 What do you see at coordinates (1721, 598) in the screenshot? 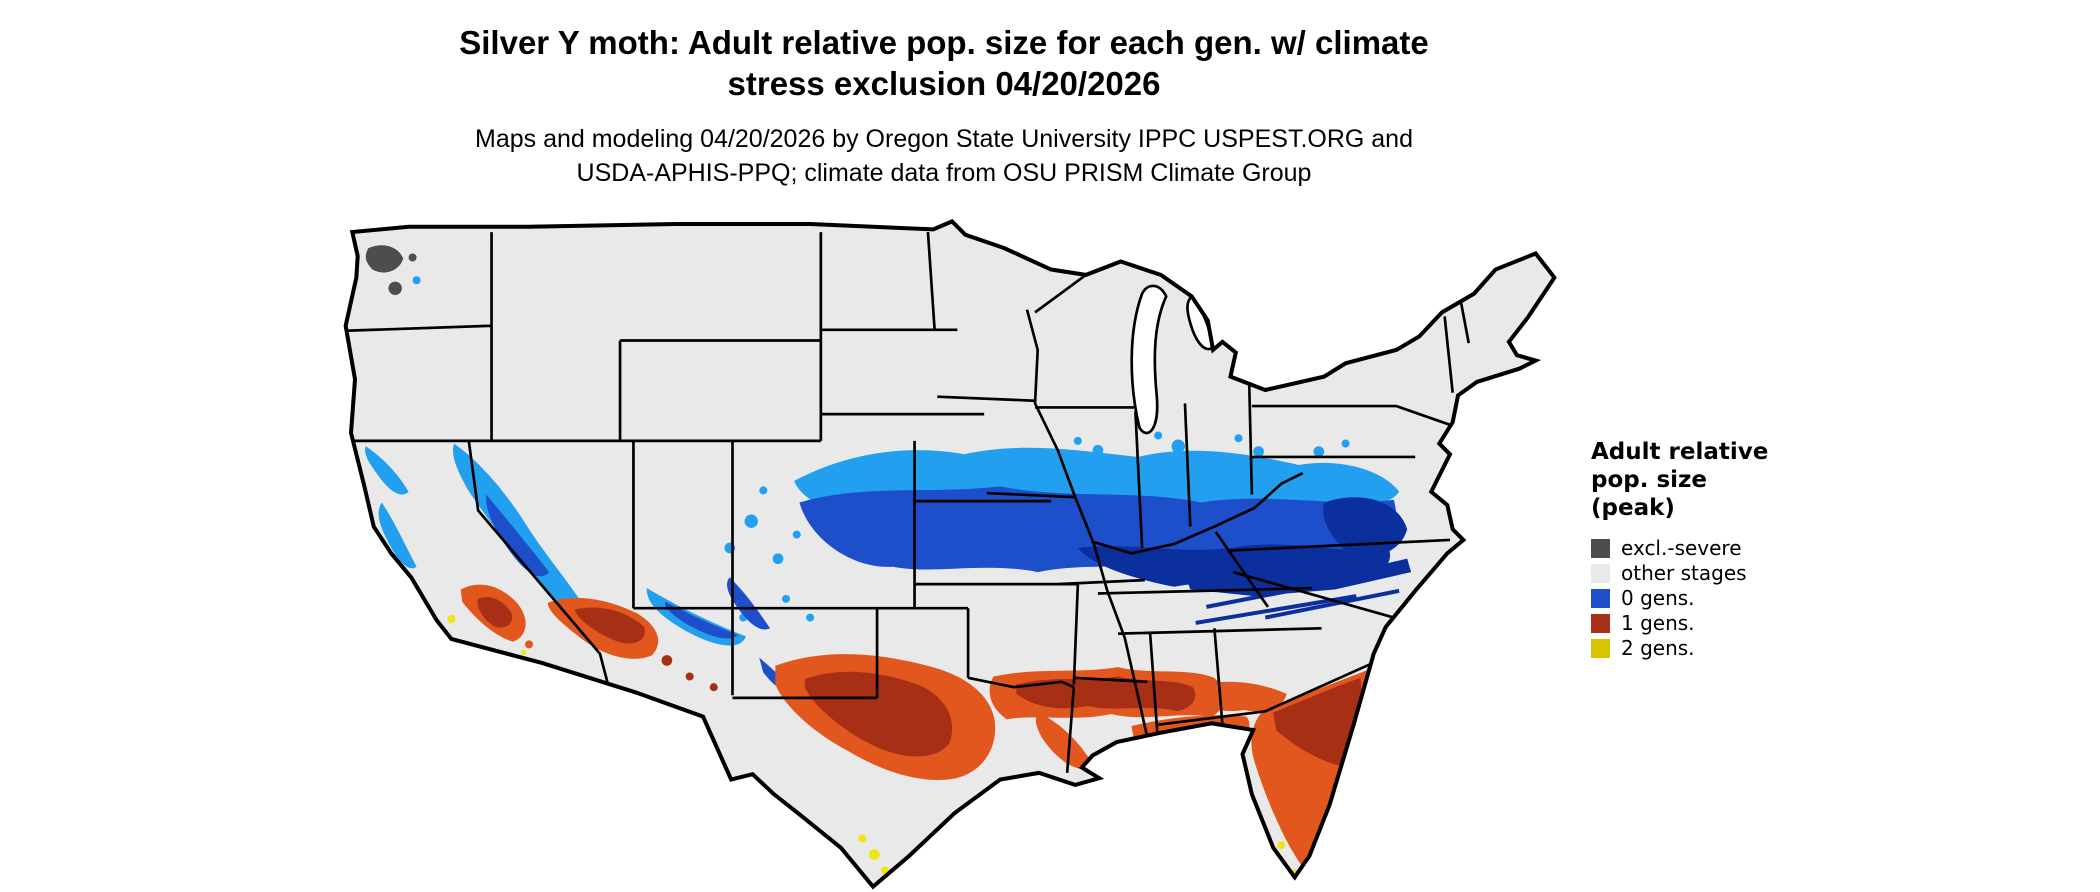
I see `legend-item-0-gens: 0 gens.` at bounding box center [1721, 598].